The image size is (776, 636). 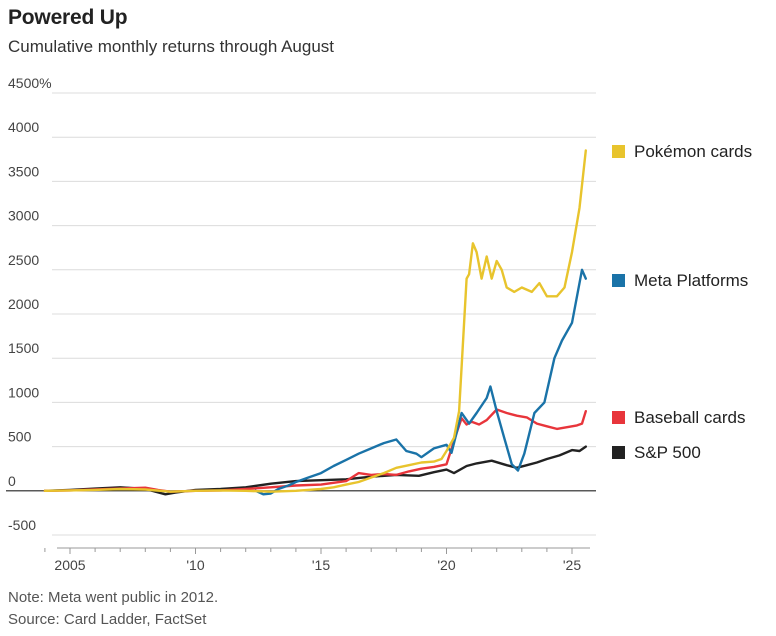 What do you see at coordinates (691, 280) in the screenshot?
I see `legend-label-meta-platforms: Meta Platforms` at bounding box center [691, 280].